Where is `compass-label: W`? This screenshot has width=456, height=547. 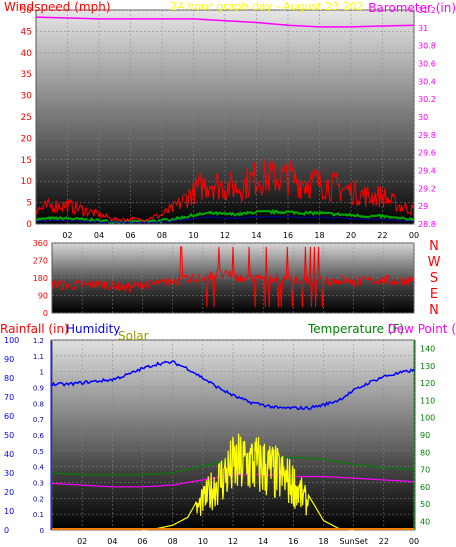 compass-label: W is located at coordinates (434, 262).